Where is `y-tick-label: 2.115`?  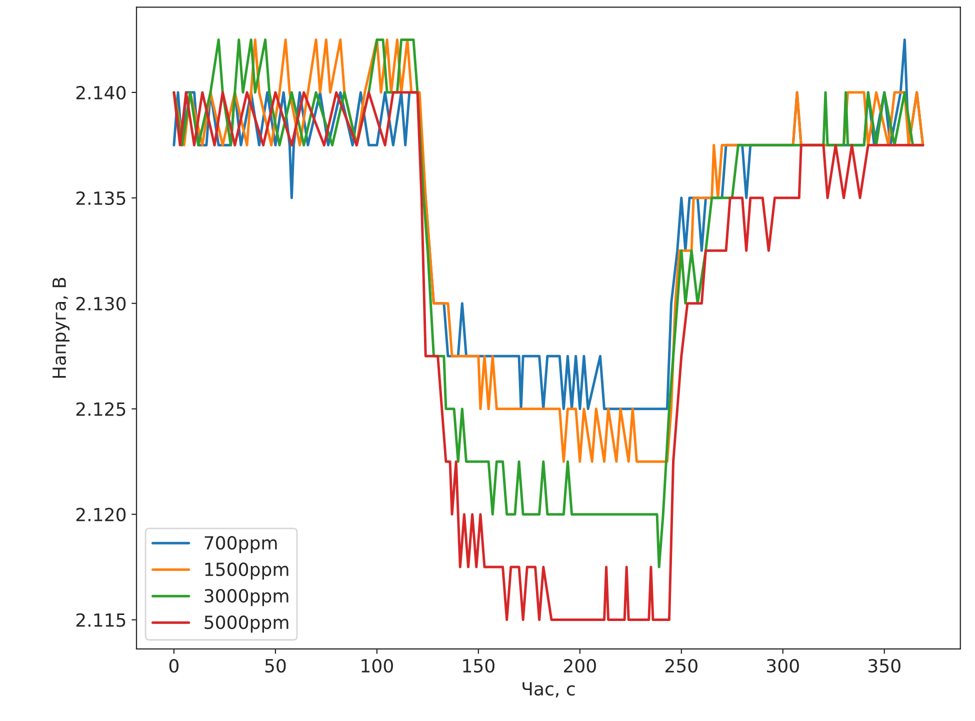
y-tick-label: 2.115 is located at coordinates (101, 620).